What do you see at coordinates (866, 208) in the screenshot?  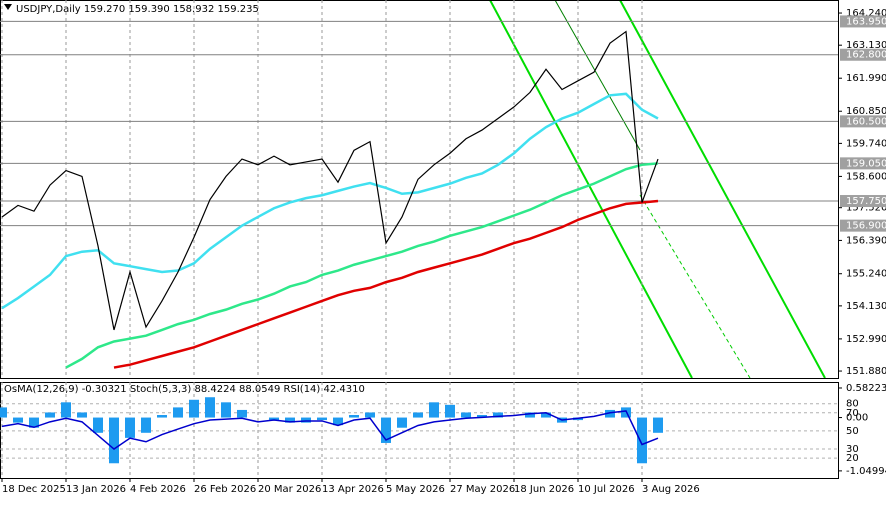 I see `y-tick-label: 157.520` at bounding box center [866, 208].